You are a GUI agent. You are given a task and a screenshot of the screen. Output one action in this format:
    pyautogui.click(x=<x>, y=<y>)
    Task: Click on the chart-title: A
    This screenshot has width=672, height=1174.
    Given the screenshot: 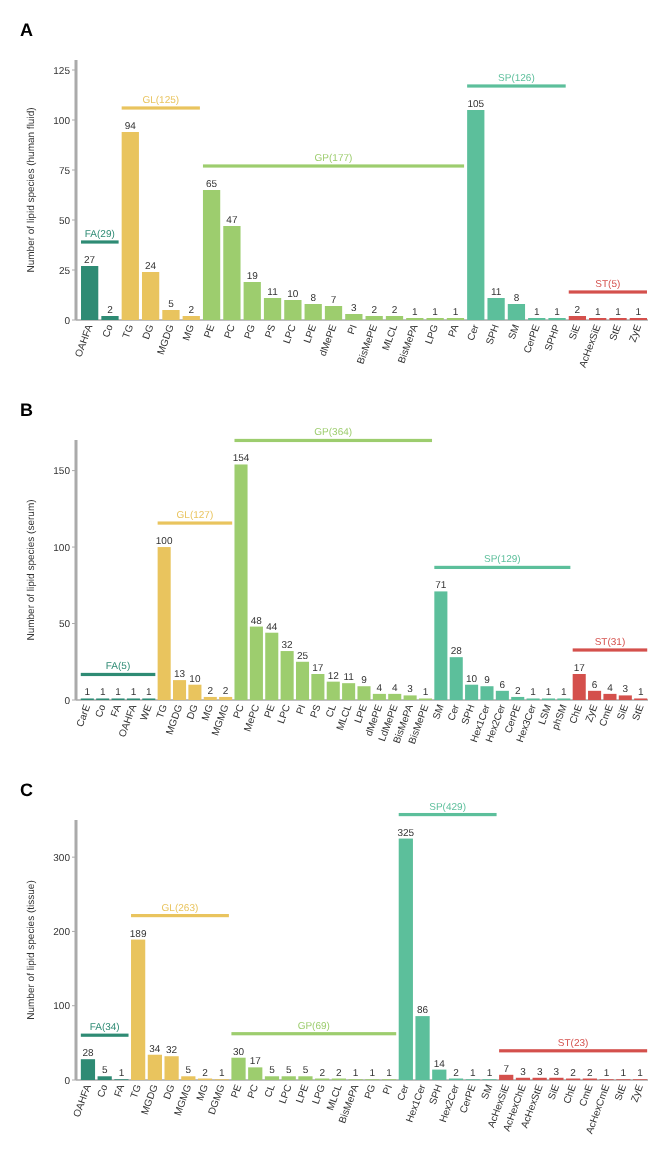 What is the action you would take?
    pyautogui.click(x=27, y=30)
    